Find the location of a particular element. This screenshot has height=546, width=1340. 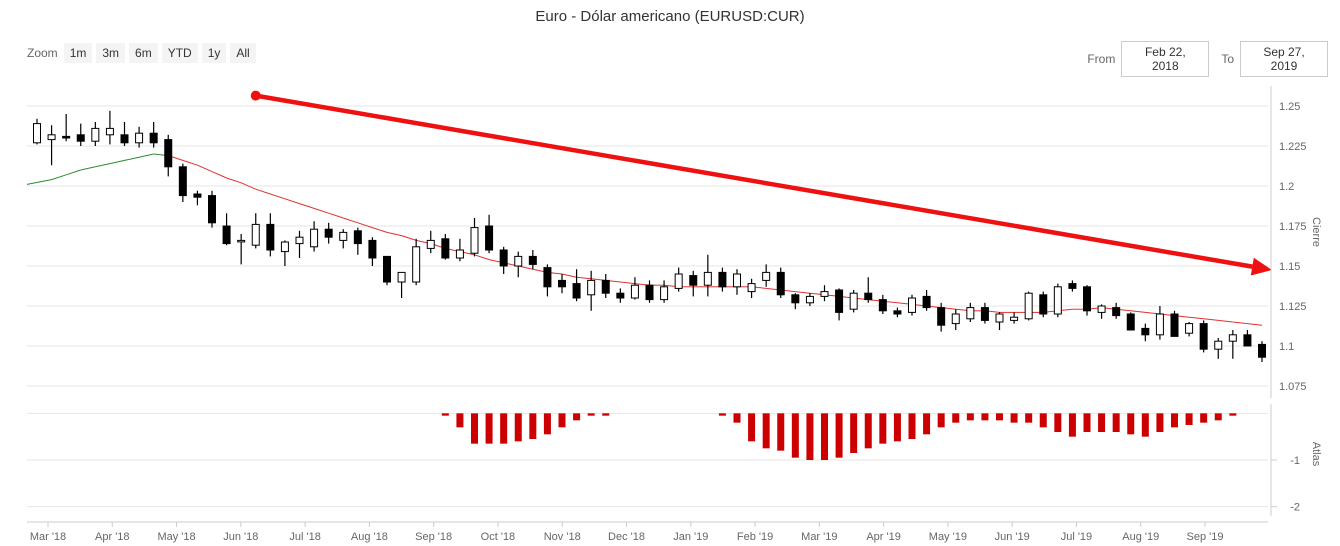

range-from-input: Feb 22, 2018 is located at coordinates (1165, 59).